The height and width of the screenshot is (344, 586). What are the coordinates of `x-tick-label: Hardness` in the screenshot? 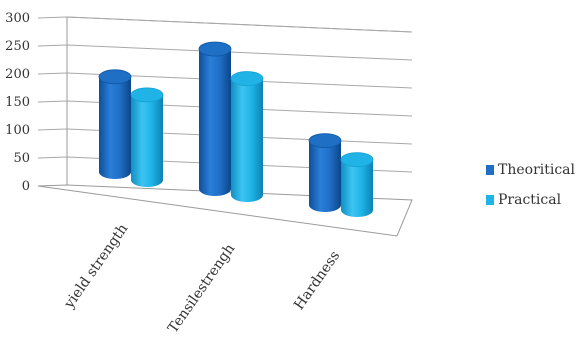 It's located at (317, 280).